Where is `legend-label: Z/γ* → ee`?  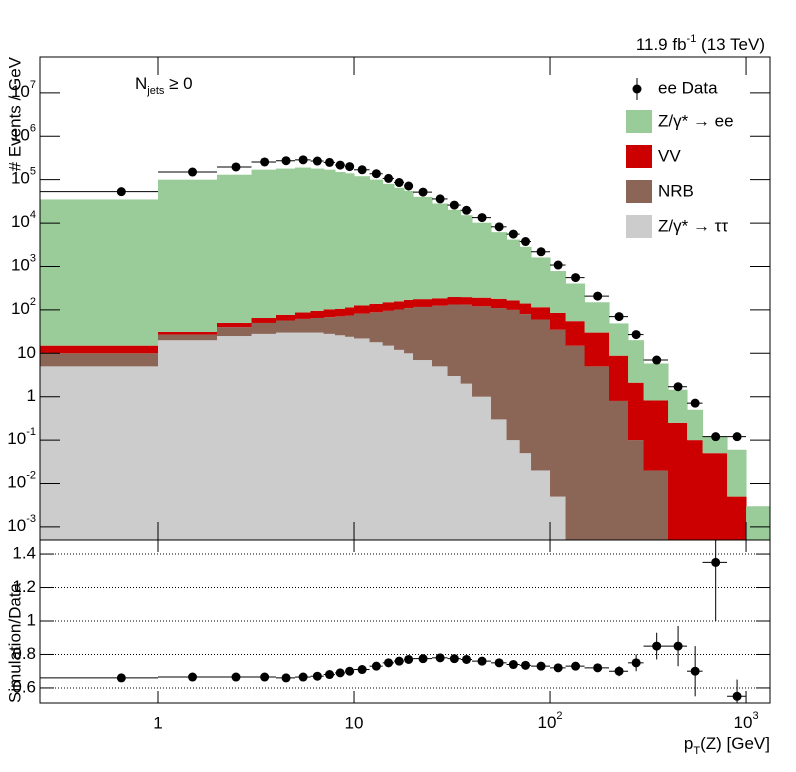
legend-label: Z/γ* → ee is located at coordinates (696, 120).